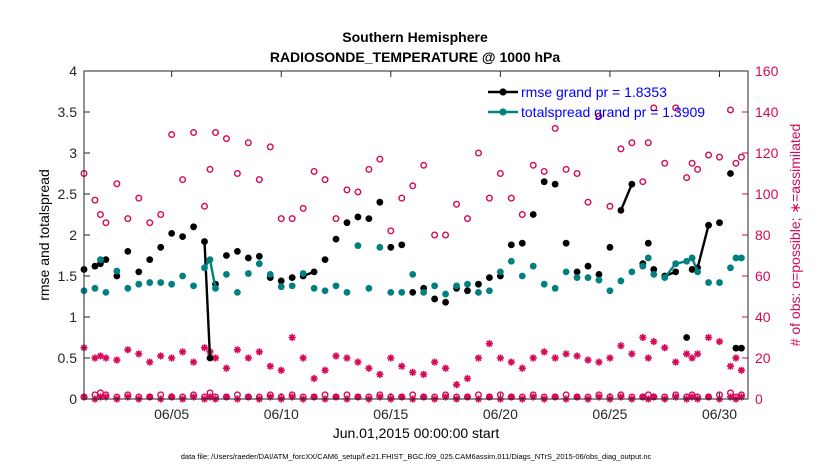 This screenshot has width=830, height=470. Describe the element at coordinates (759, 399) in the screenshot. I see `y-tick-label-right: 0` at that location.